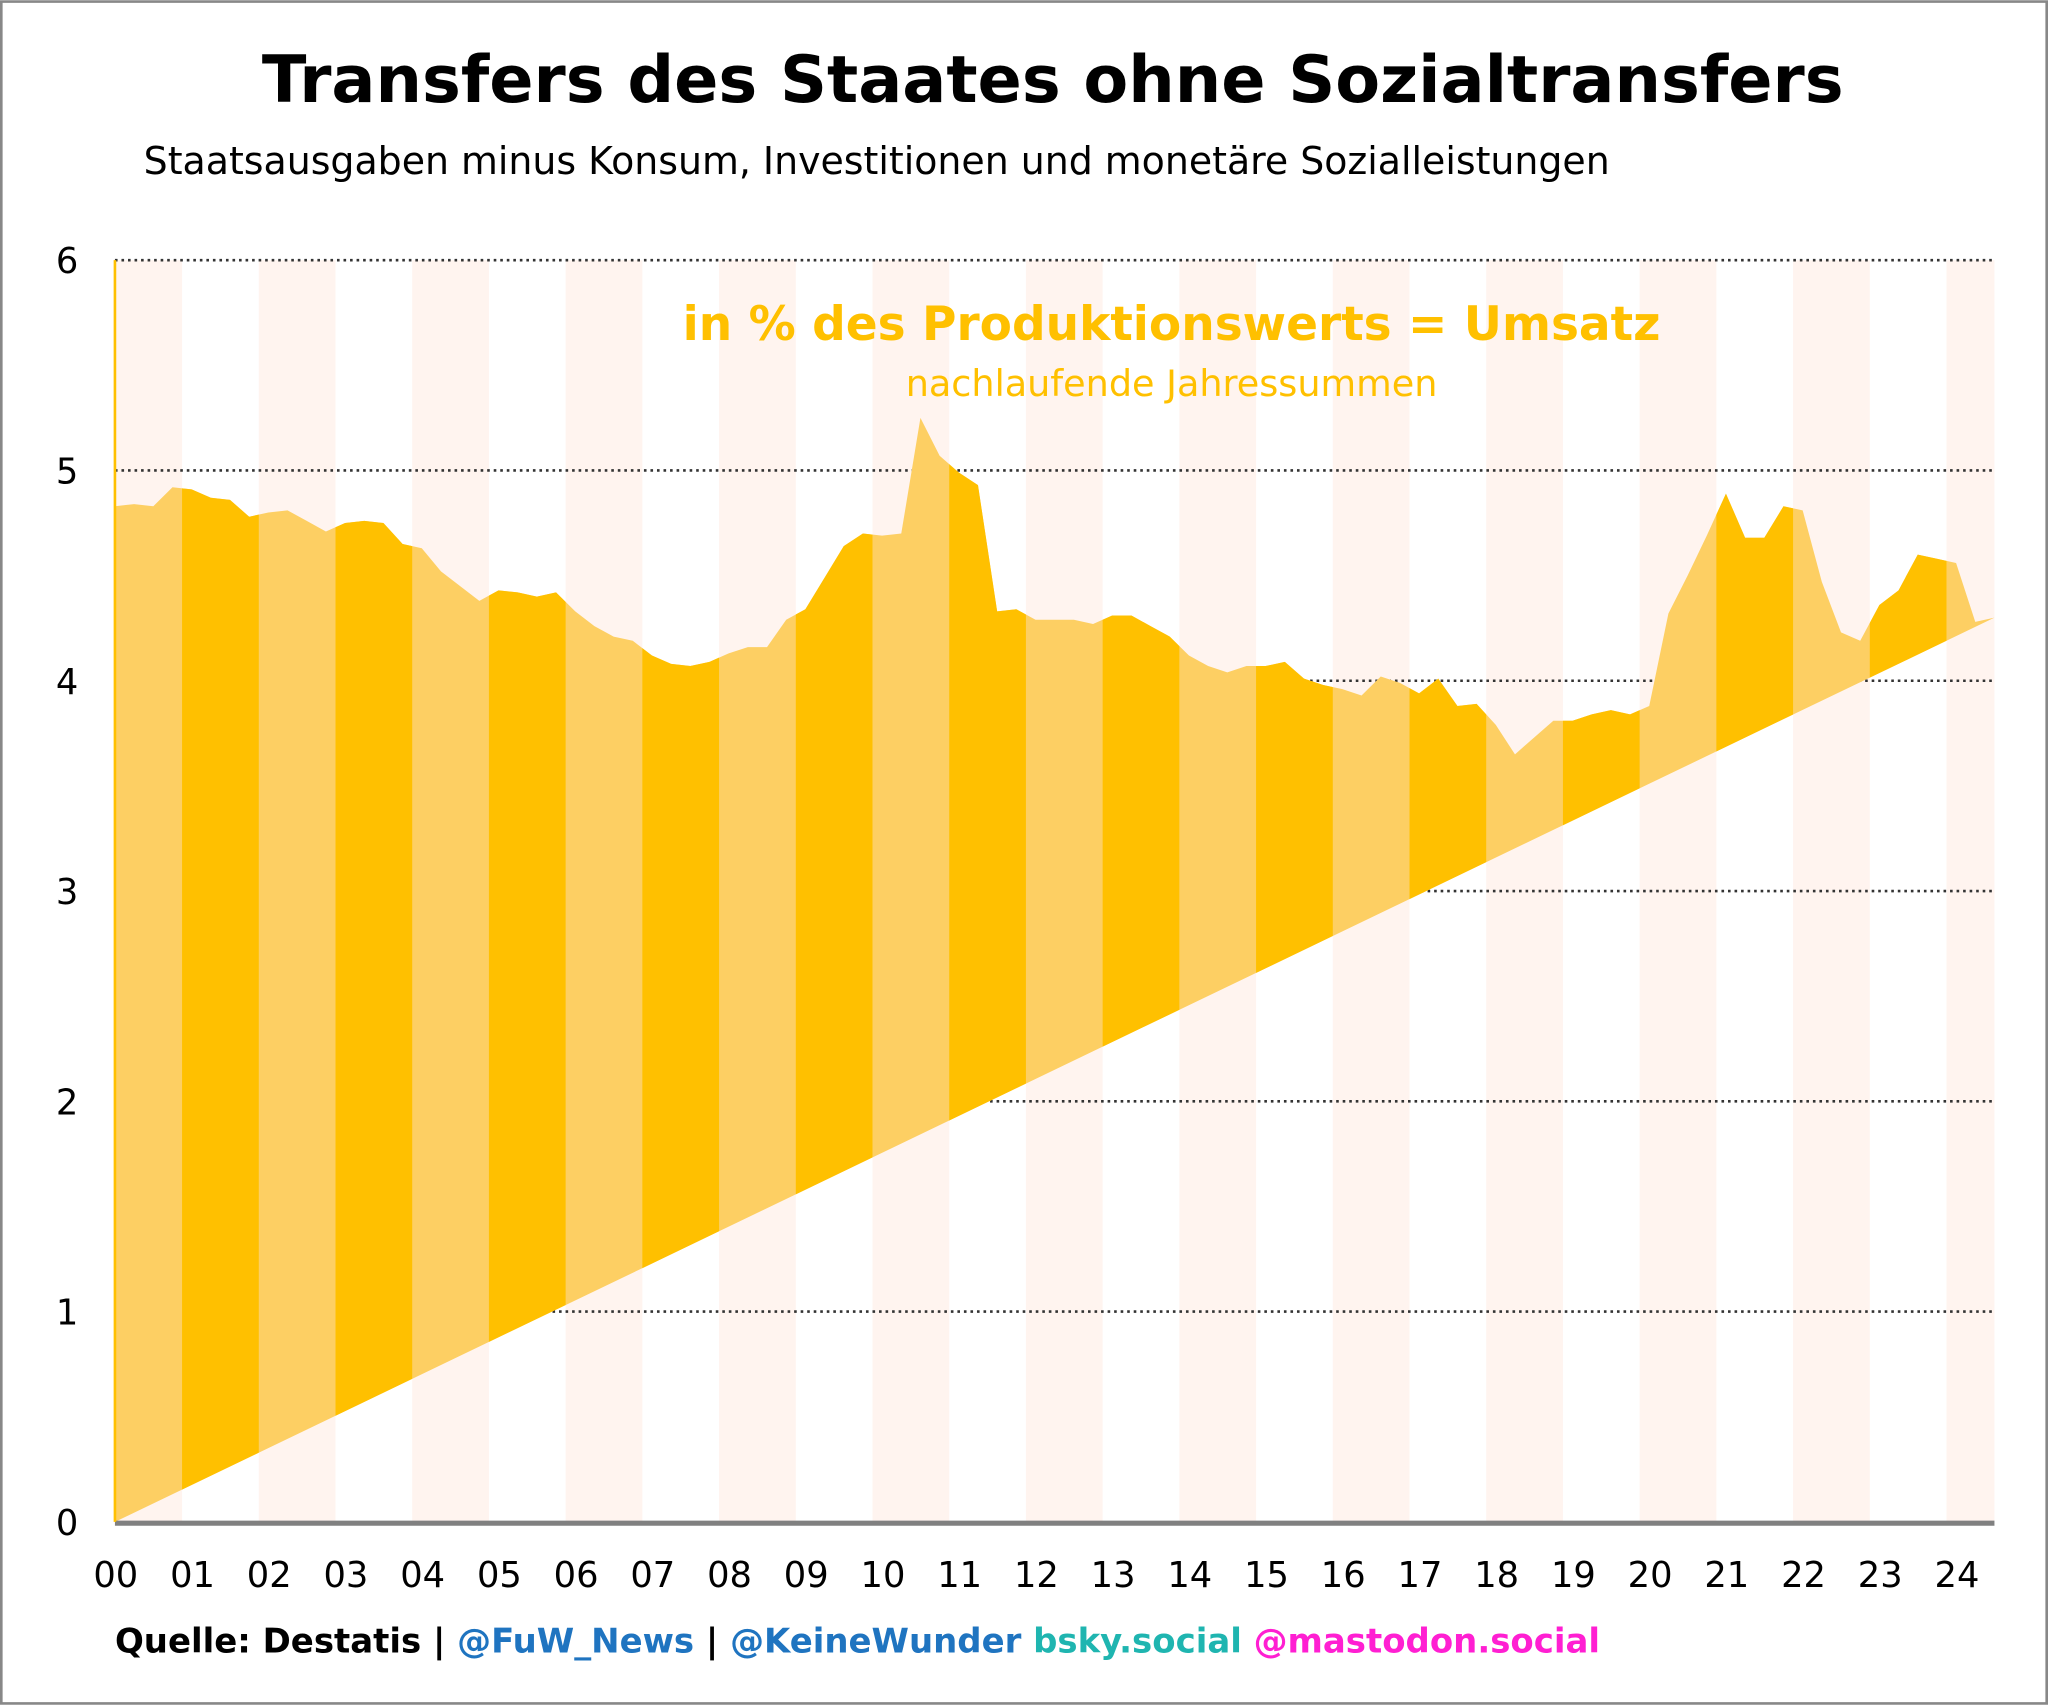 This screenshot has height=1705, width=2048. What do you see at coordinates (1189, 1575) in the screenshot?
I see `x-tick-label: 14` at bounding box center [1189, 1575].